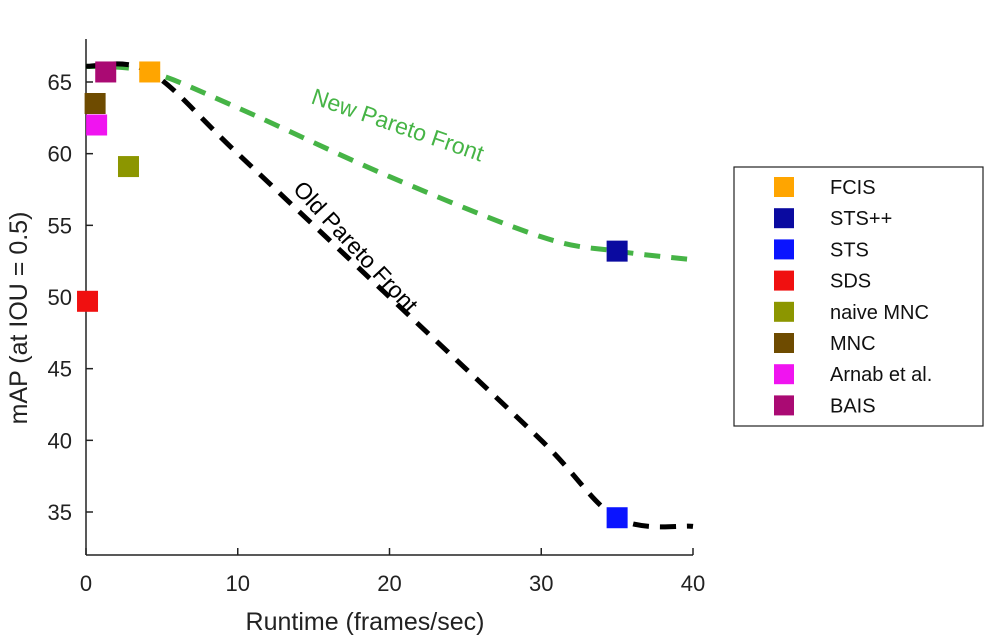 The image size is (1003, 638). I want to click on legend-swatch-mnc, so click(784, 343).